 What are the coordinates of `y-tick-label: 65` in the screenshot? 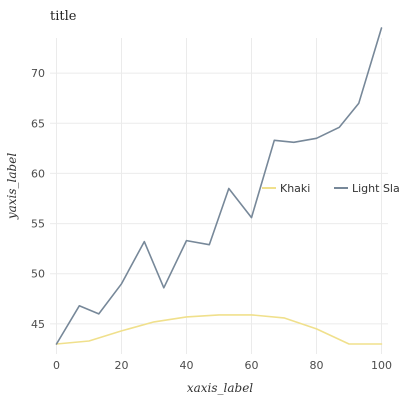 It's located at (38, 123).